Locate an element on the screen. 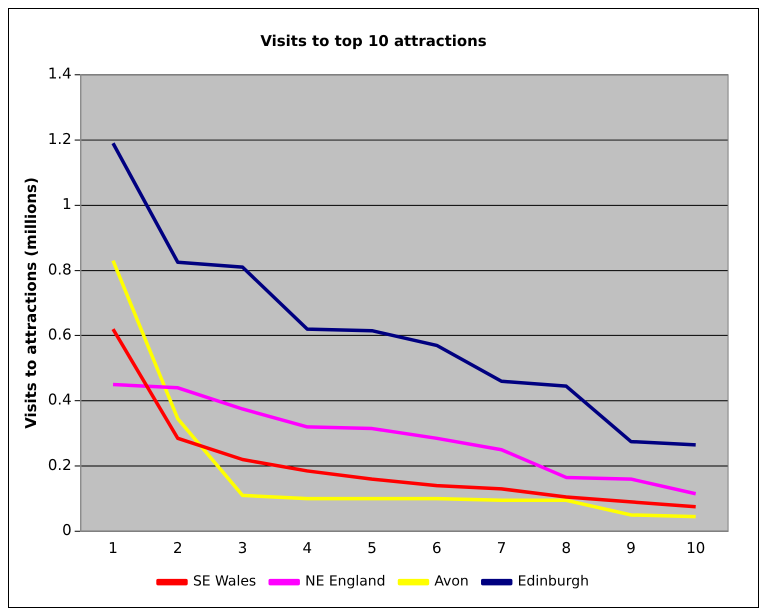 This screenshot has width=767, height=616. y-tick-label: 0.8 is located at coordinates (60, 269).